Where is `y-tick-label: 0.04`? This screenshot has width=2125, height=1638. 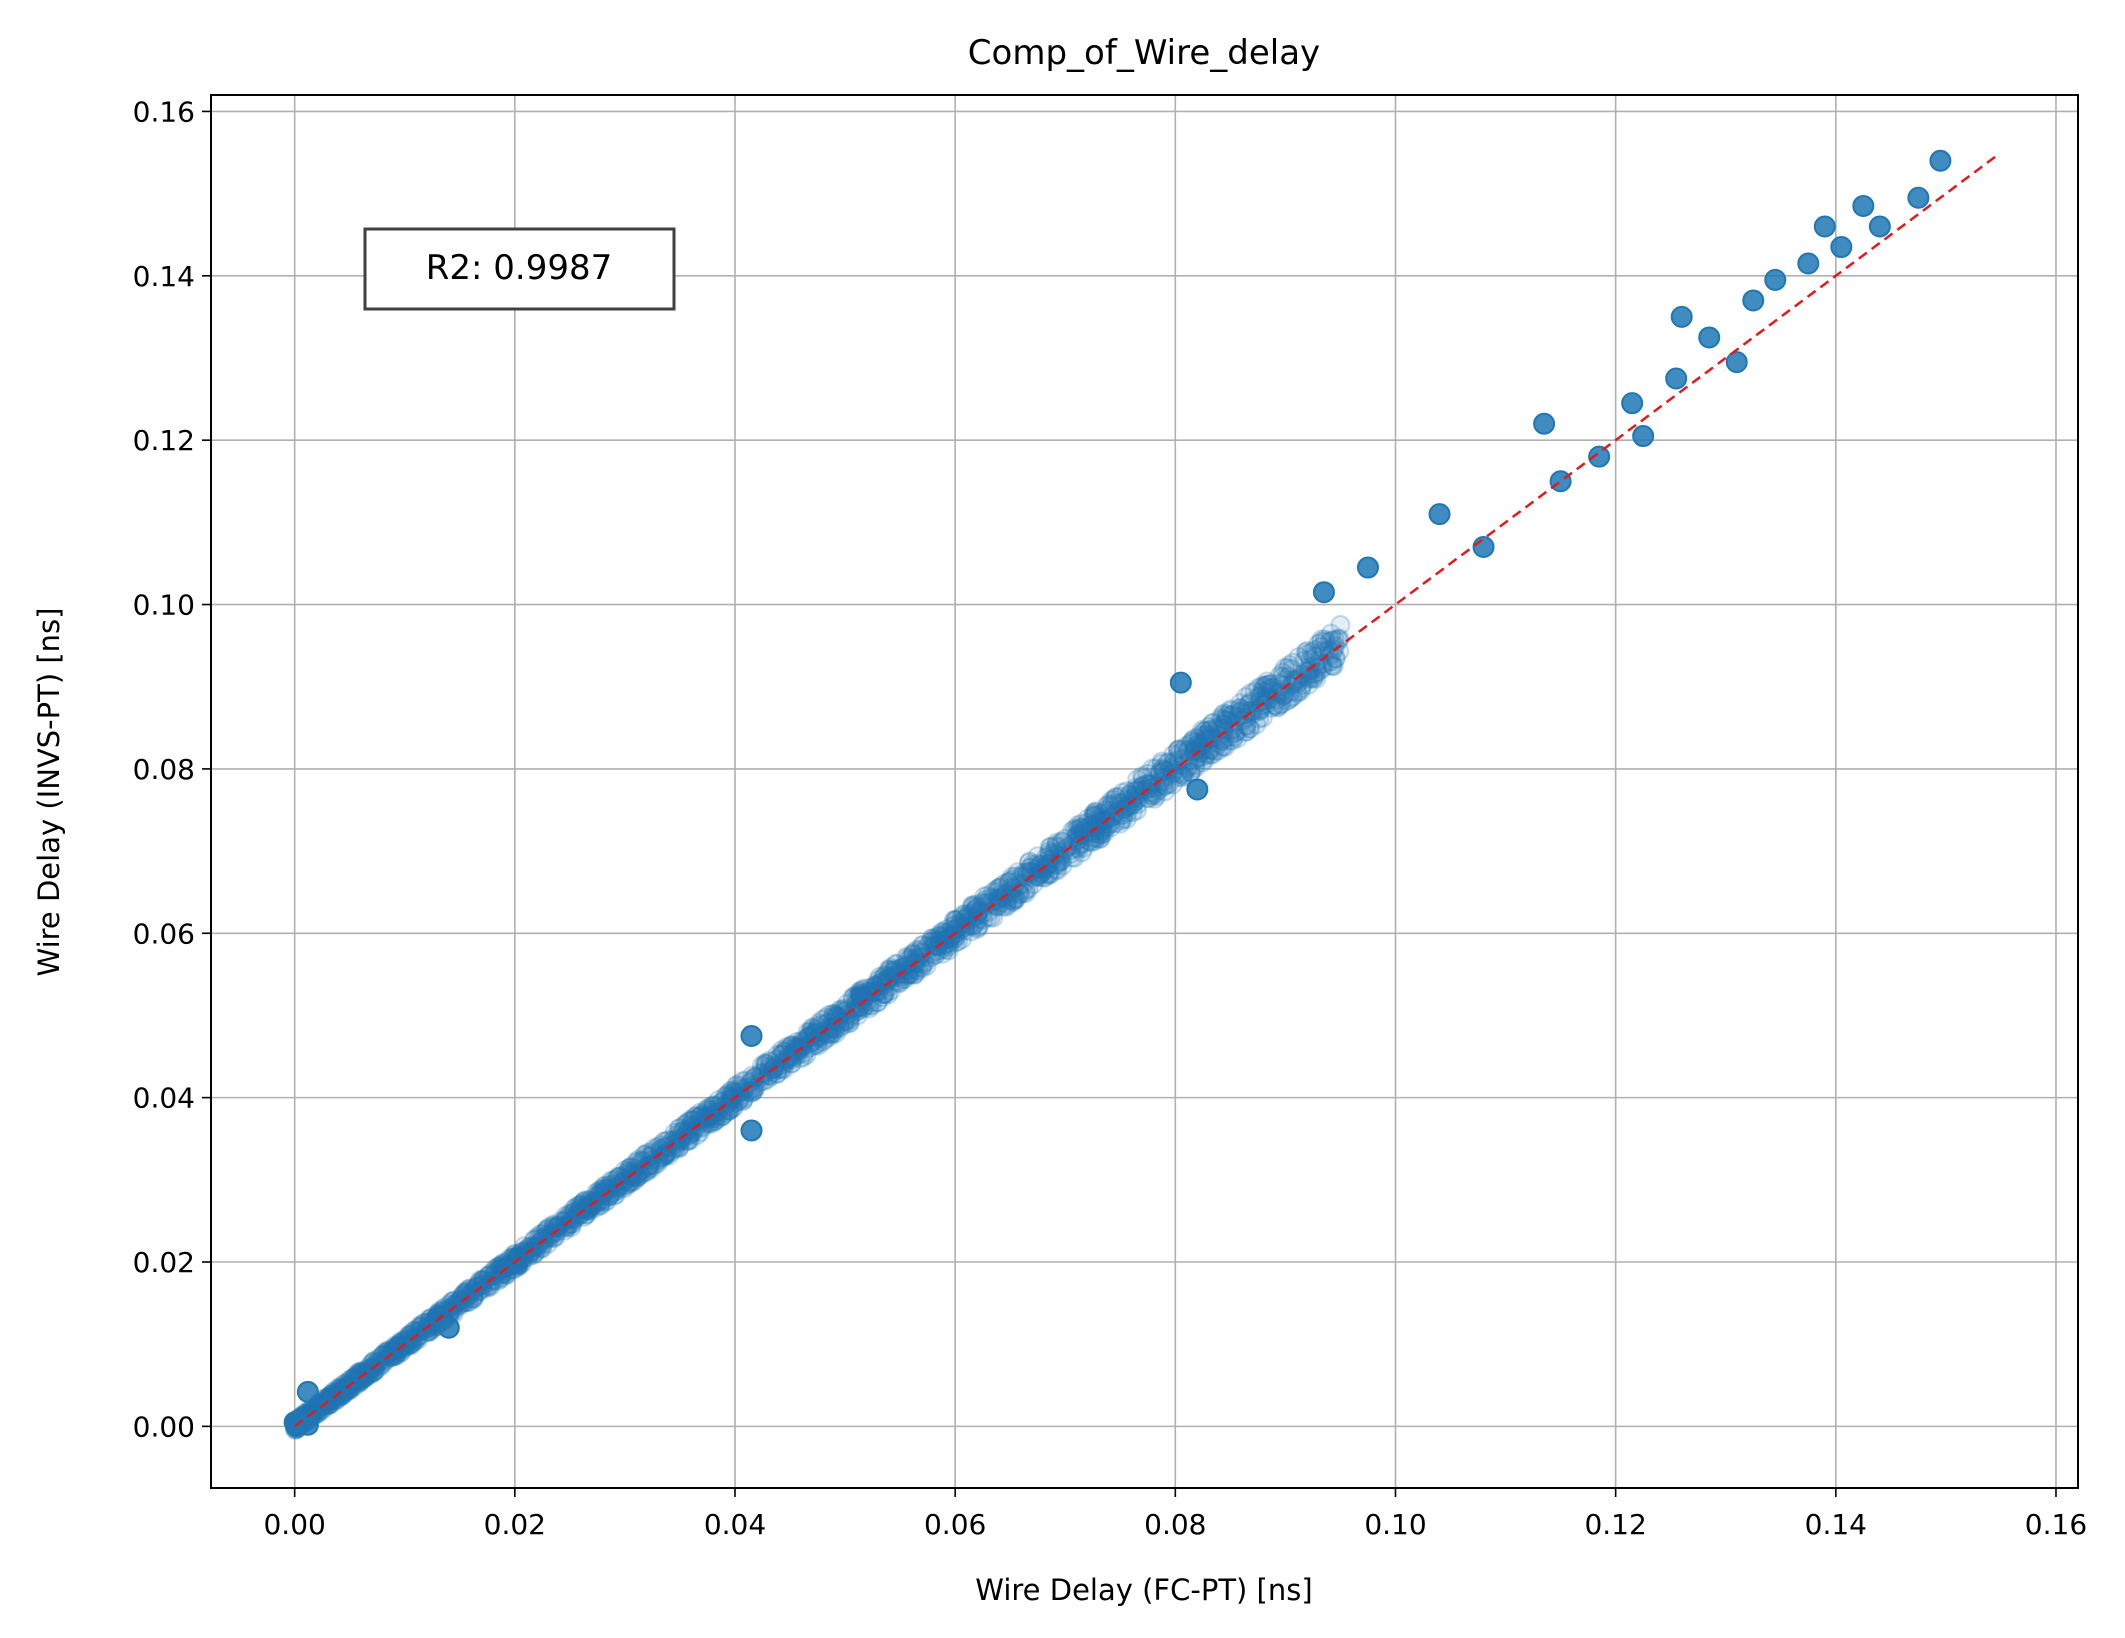
y-tick-label: 0.04 is located at coordinates (164, 1098).